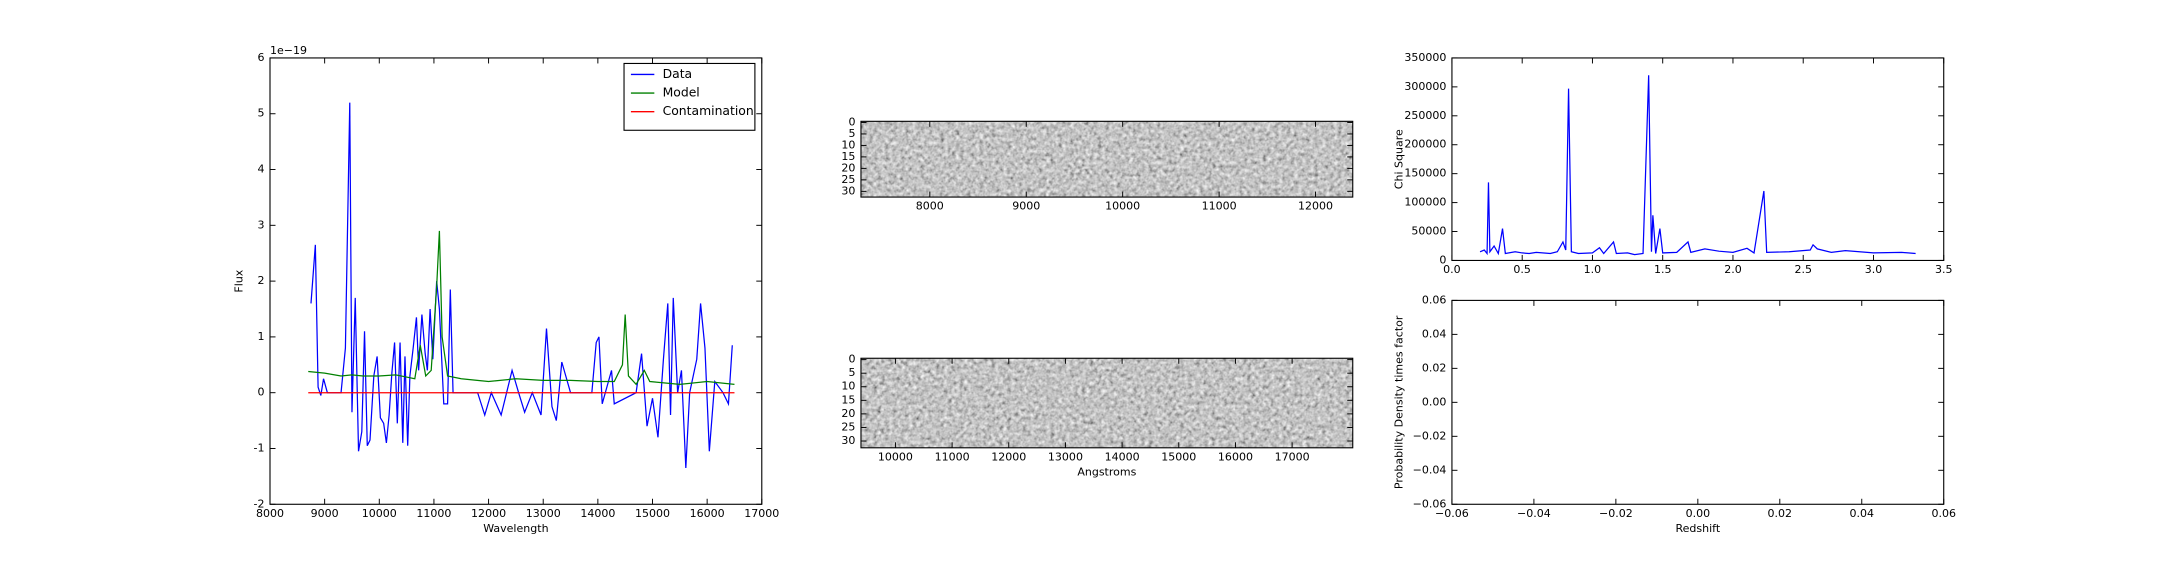 The height and width of the screenshot is (576, 2160). What do you see at coordinates (1425, 202) in the screenshot?
I see `y-tick-label: 100000` at bounding box center [1425, 202].